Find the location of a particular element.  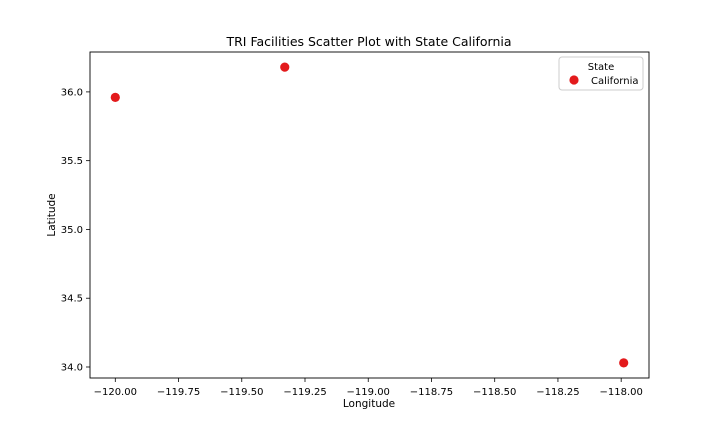

y-tick-label: 35.5 is located at coordinates (72, 161).